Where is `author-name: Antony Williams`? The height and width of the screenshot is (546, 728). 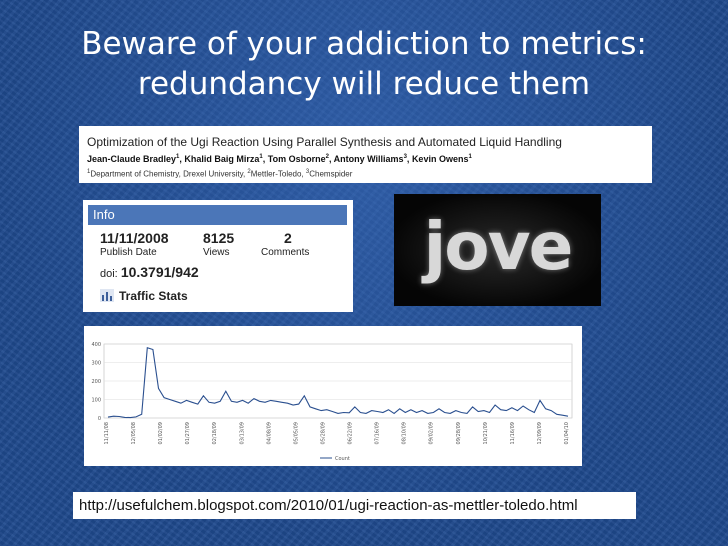 author-name: Antony Williams is located at coordinates (368, 159).